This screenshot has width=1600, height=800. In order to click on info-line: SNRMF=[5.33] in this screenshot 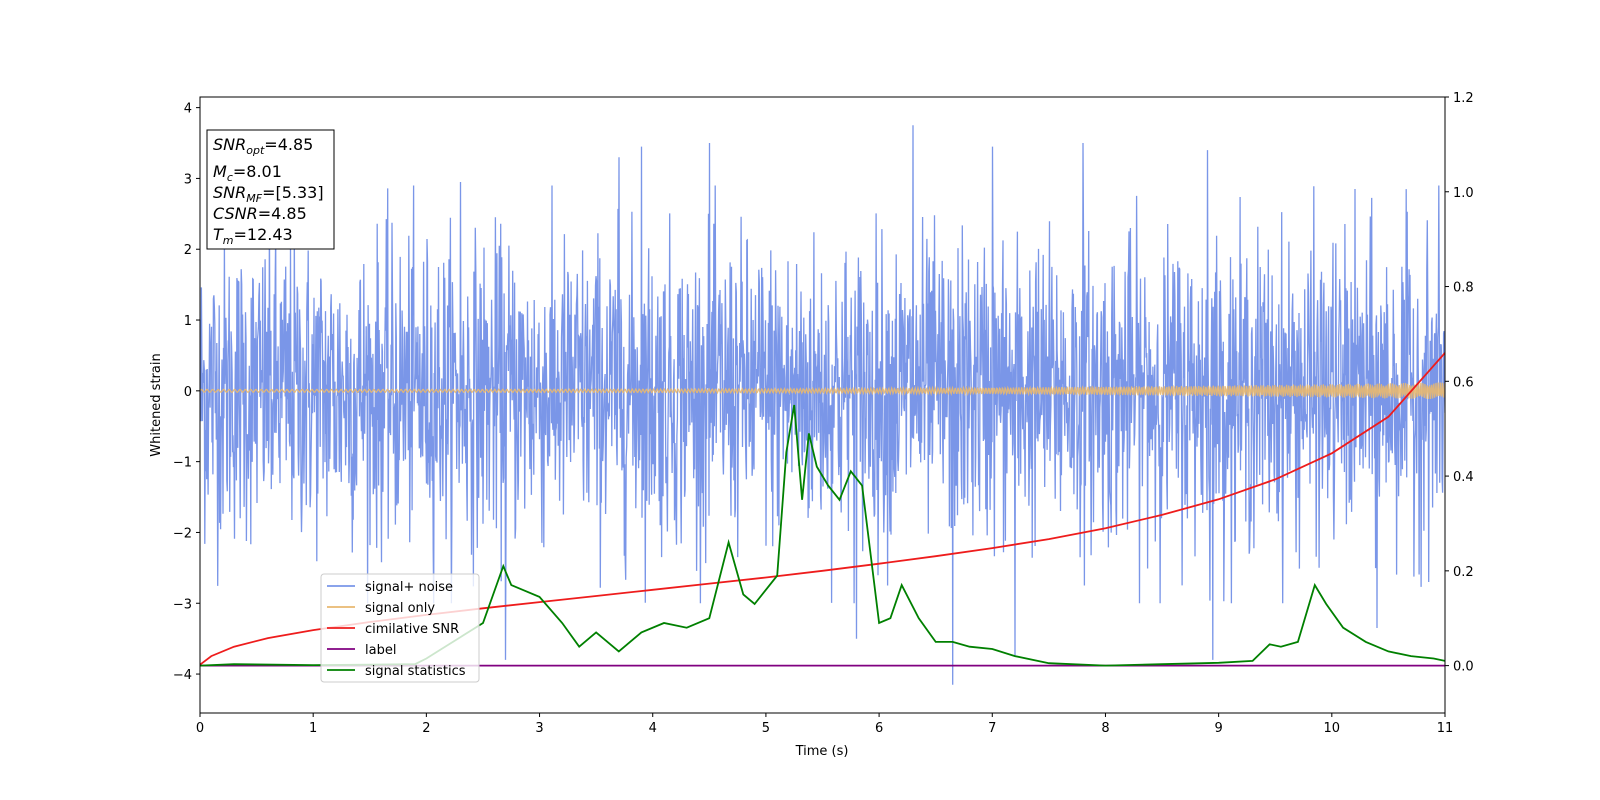, I will do `click(268, 194)`.